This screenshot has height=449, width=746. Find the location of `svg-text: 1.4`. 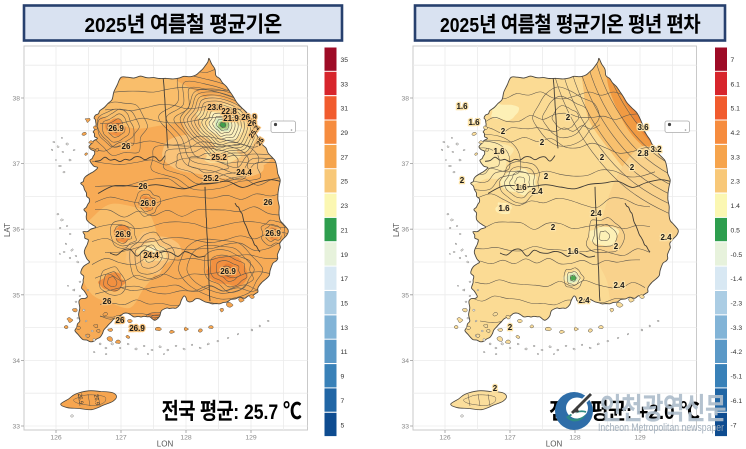

svg-text: 1.4 is located at coordinates (736, 206).